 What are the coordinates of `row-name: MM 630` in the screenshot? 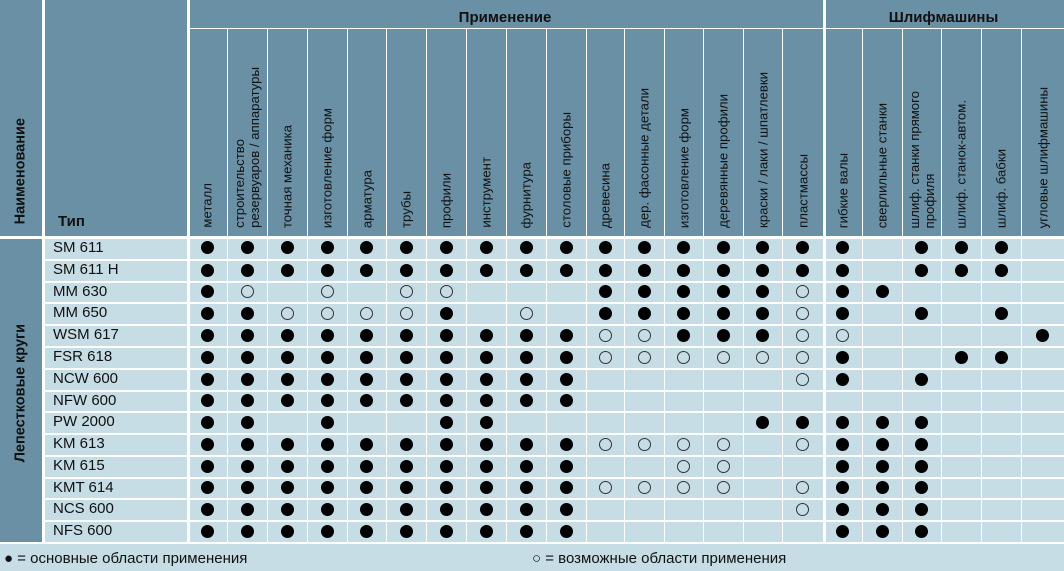 It's located at (114, 291).